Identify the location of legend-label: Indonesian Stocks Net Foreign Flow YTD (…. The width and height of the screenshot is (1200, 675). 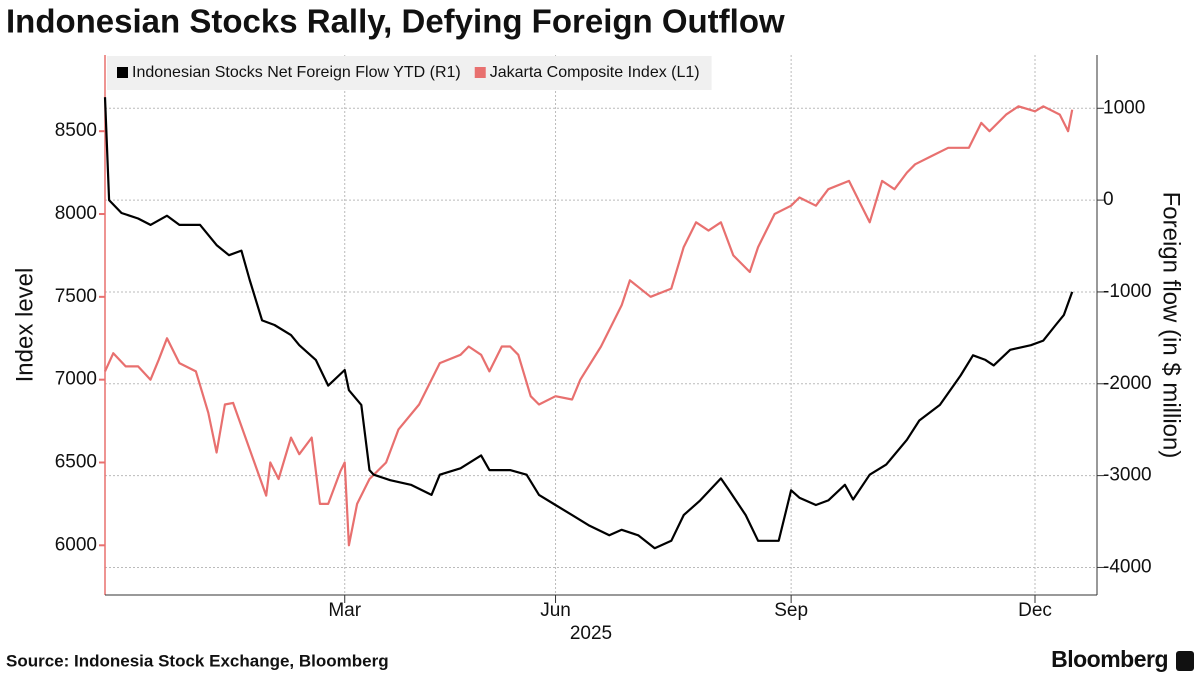
(296, 72).